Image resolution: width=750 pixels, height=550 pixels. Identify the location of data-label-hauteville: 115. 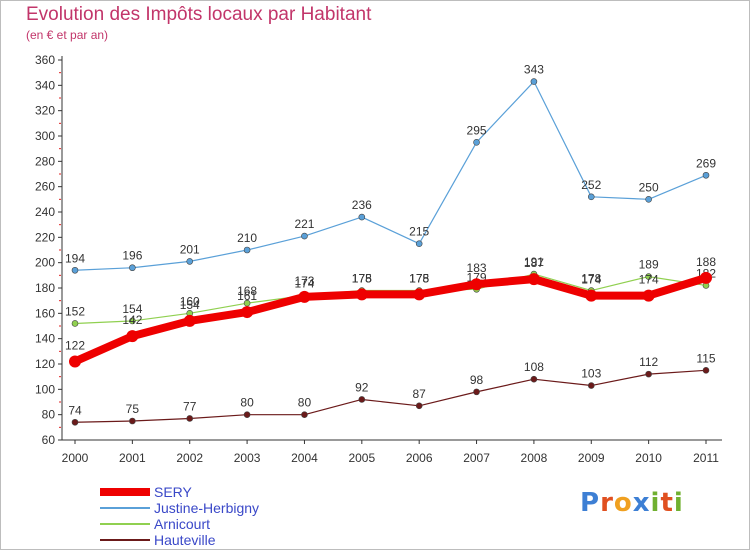
(705, 358).